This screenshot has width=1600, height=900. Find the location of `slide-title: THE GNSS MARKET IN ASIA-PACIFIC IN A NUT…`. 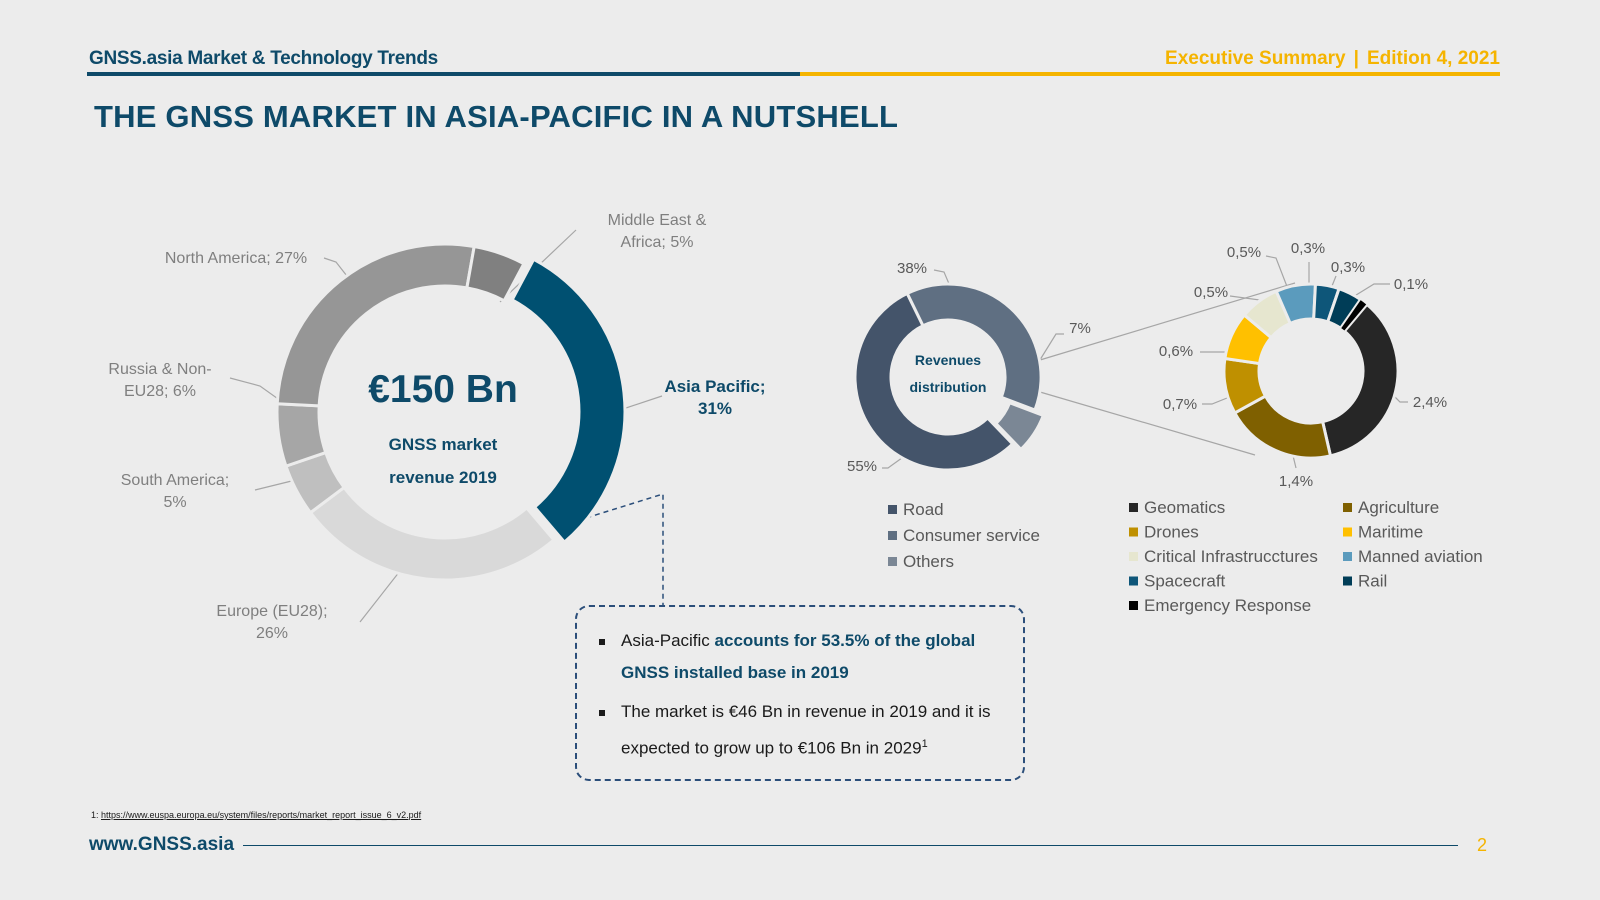

slide-title: THE GNSS MARKET IN ASIA-PACIFIC IN A NUT… is located at coordinates (496, 116).